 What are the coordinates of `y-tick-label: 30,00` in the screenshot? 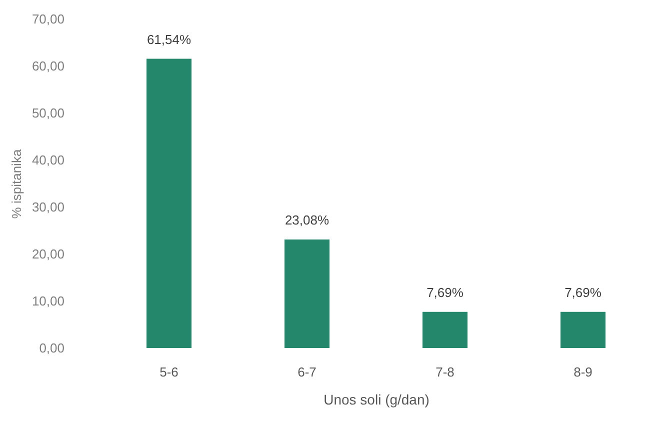 It's located at (48, 207).